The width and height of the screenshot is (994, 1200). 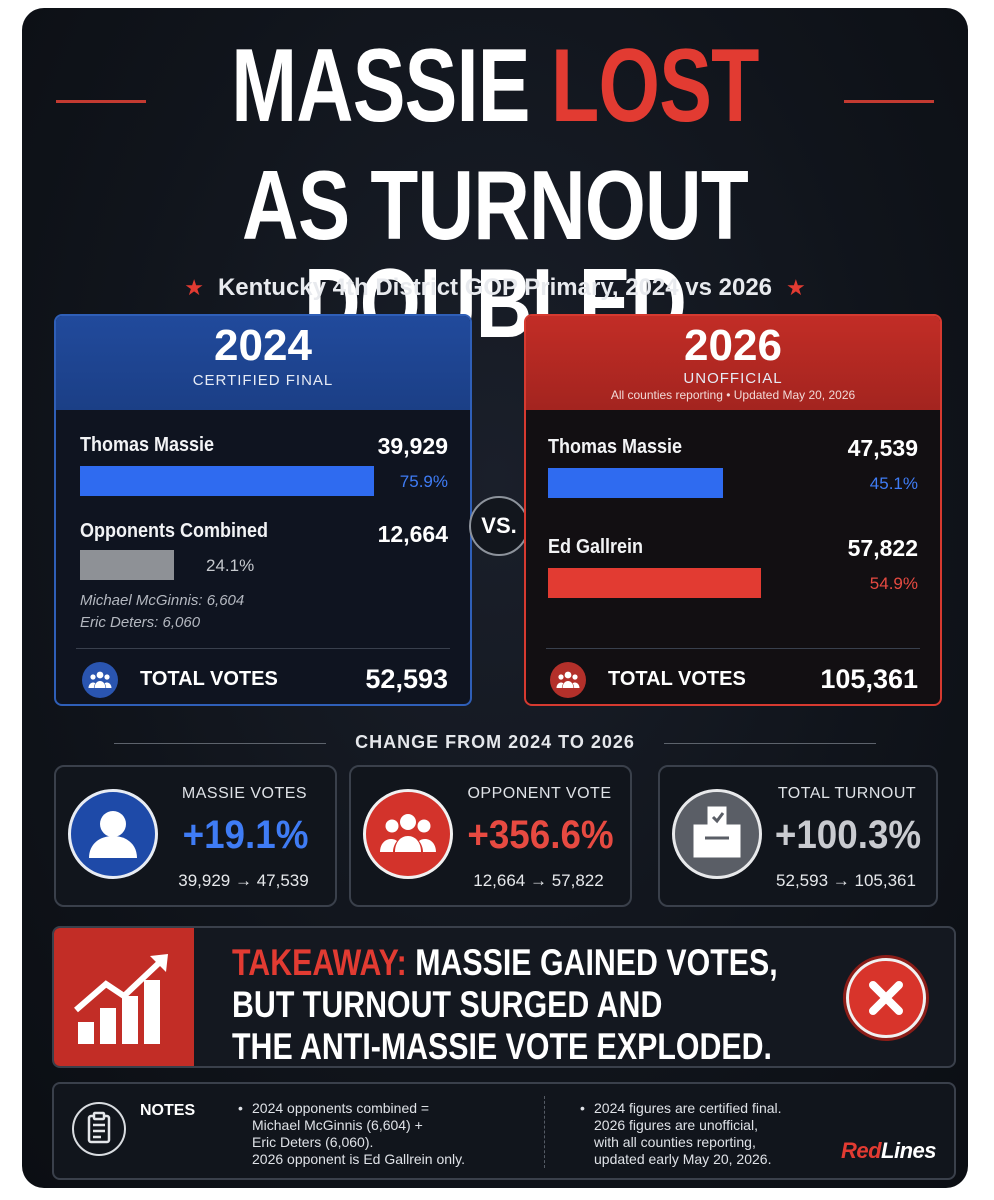 What do you see at coordinates (447, 1004) in the screenshot?
I see `takeaway-line: BUT TURNOUT SURGED AND` at bounding box center [447, 1004].